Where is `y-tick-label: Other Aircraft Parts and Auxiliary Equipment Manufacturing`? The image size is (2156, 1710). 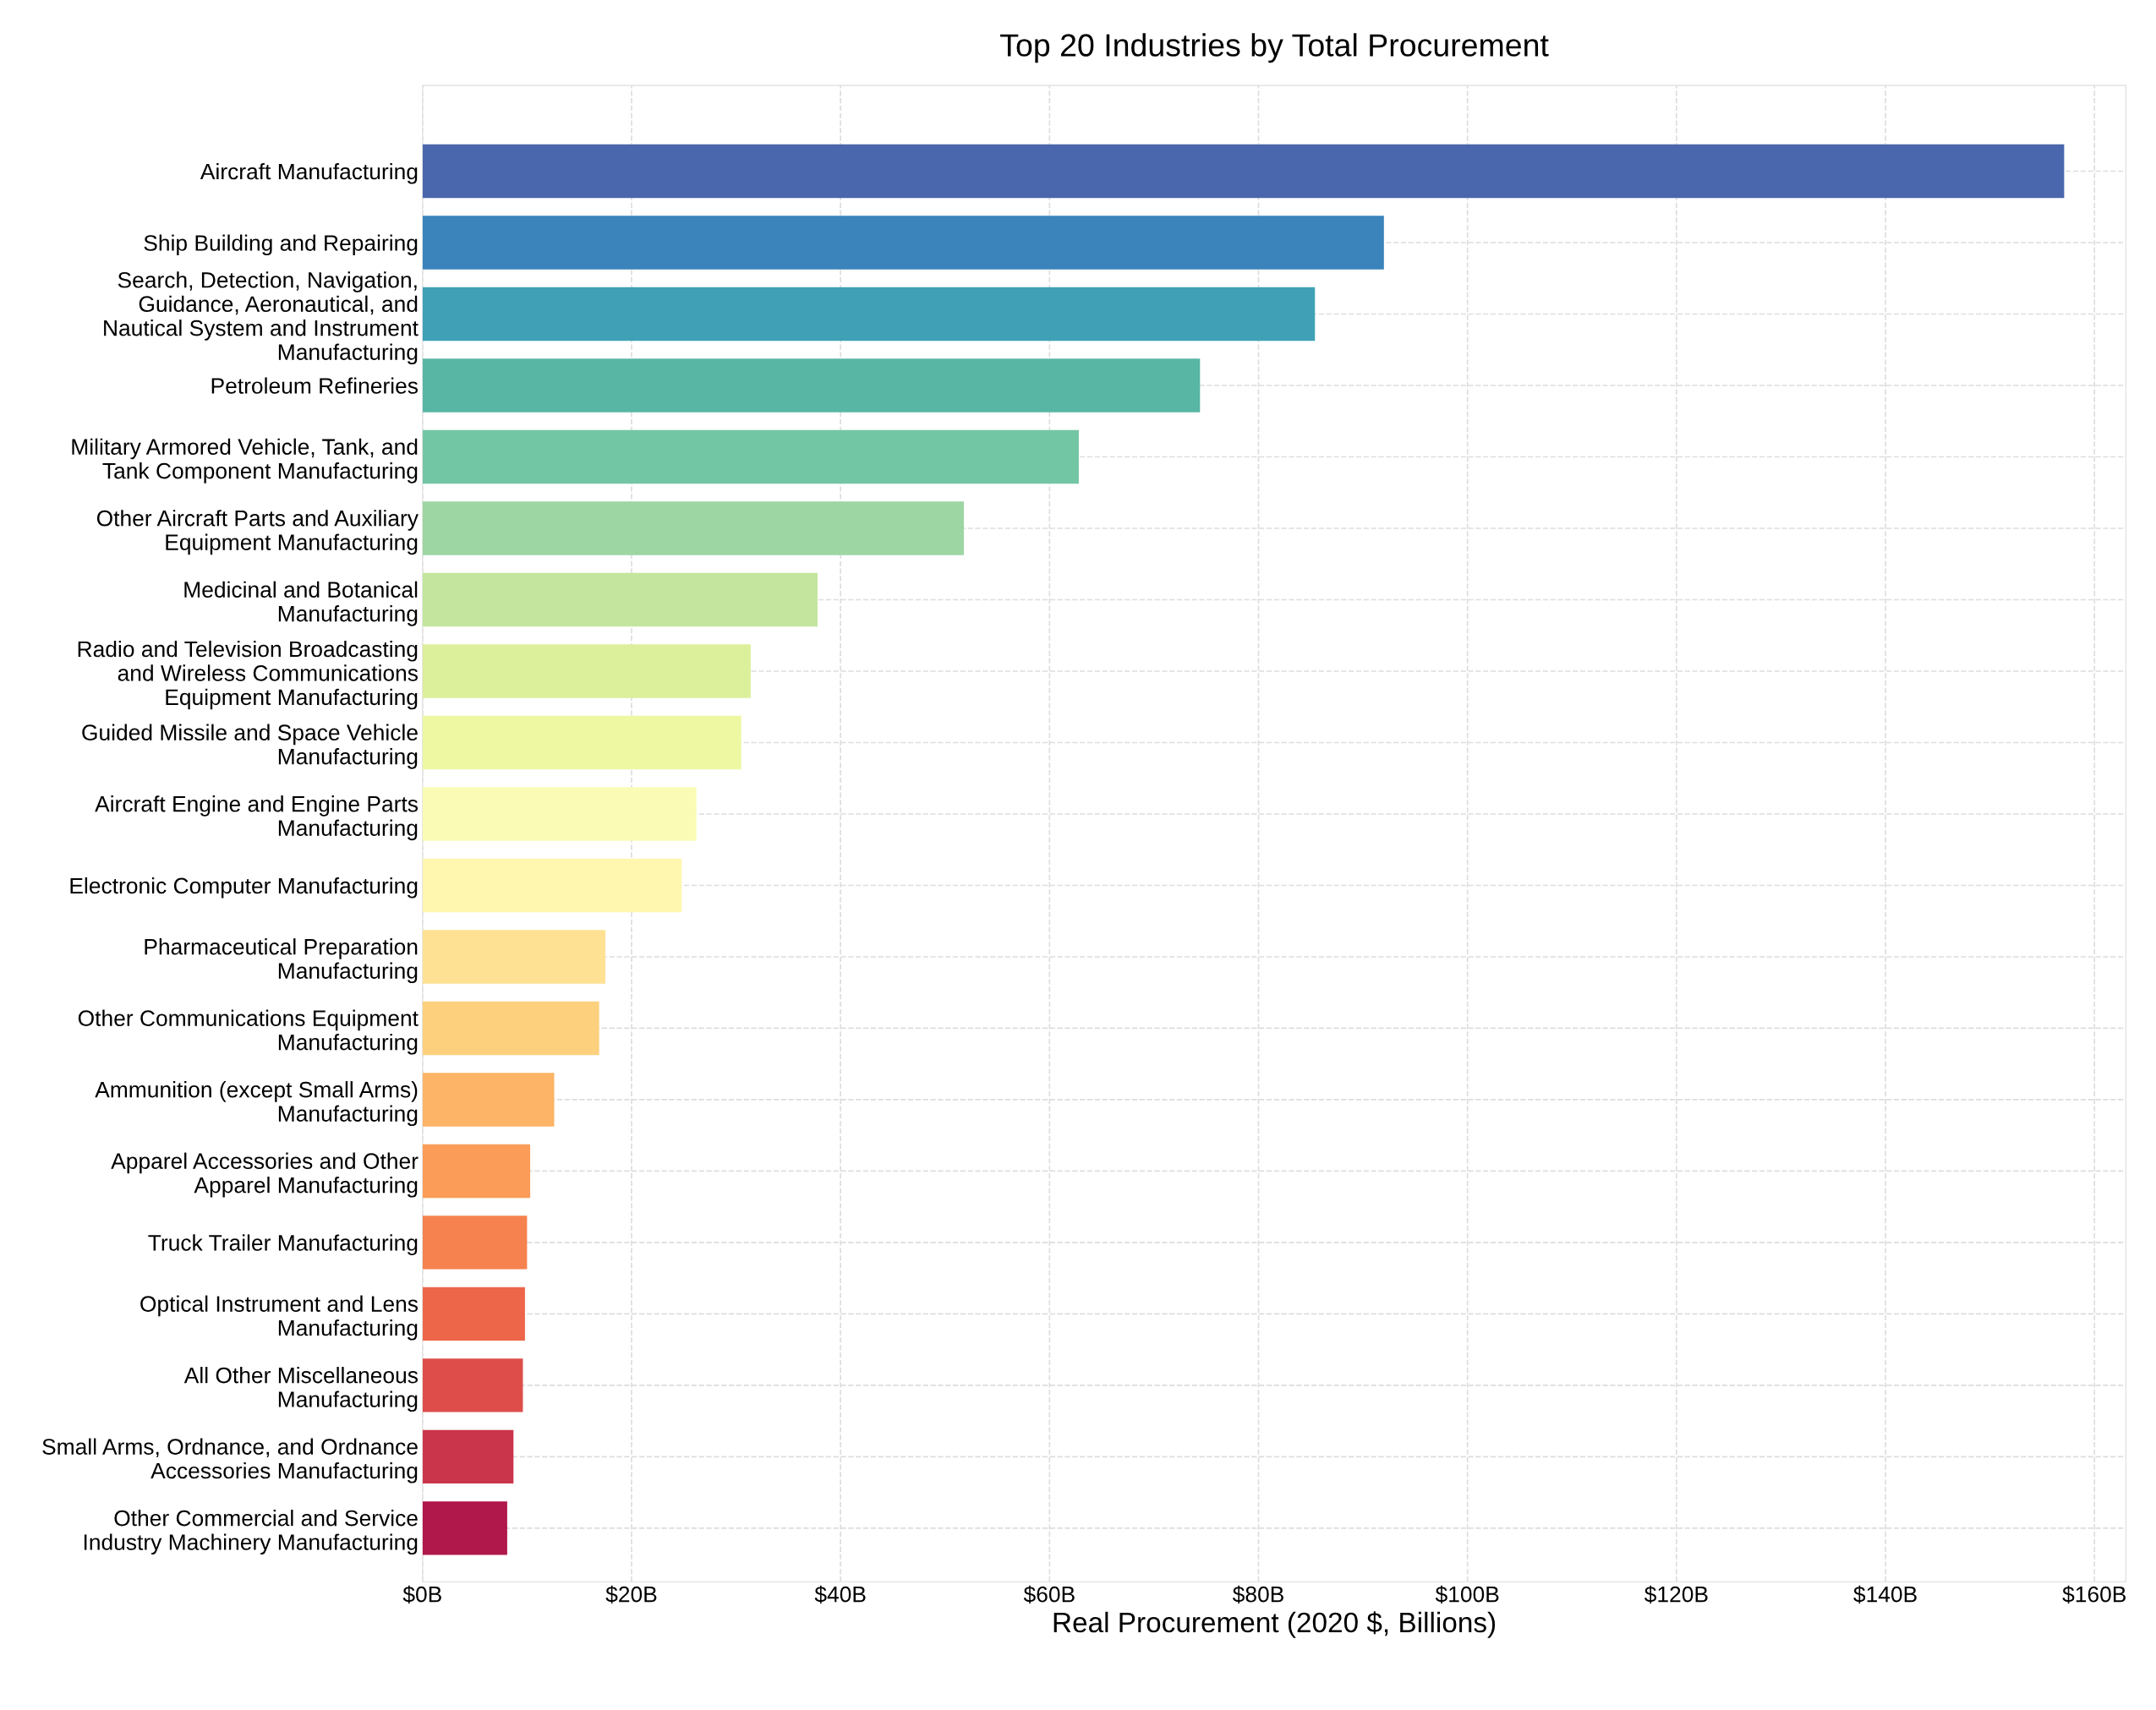 y-tick-label: Other Aircraft Parts and Auxiliary Equipment Manufacturing is located at coordinates (257, 532).